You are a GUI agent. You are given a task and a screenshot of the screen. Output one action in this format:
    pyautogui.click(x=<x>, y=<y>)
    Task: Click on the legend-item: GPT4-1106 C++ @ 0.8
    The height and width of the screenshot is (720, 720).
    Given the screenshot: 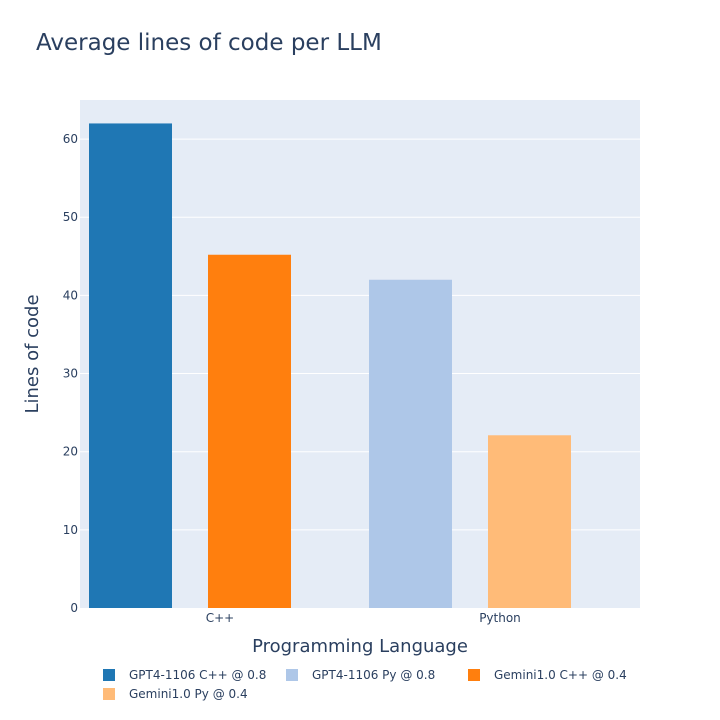 What is the action you would take?
    pyautogui.click(x=184, y=675)
    